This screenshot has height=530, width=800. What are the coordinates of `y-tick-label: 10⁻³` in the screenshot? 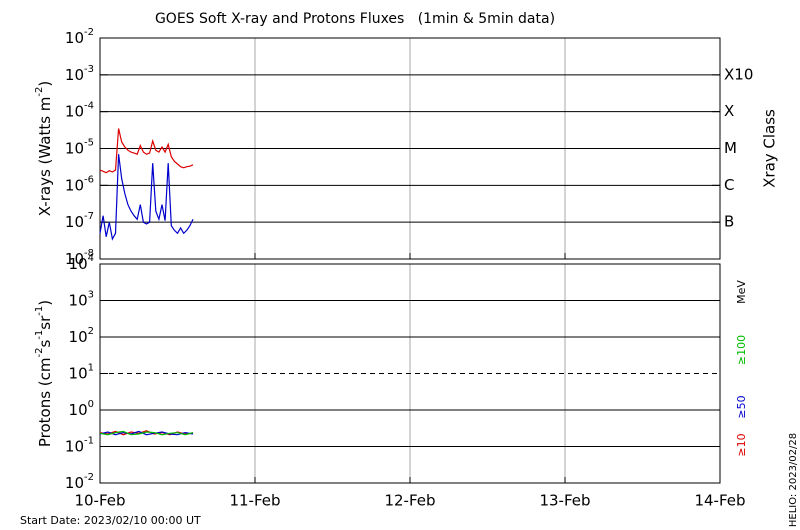 It's located at (79, 74).